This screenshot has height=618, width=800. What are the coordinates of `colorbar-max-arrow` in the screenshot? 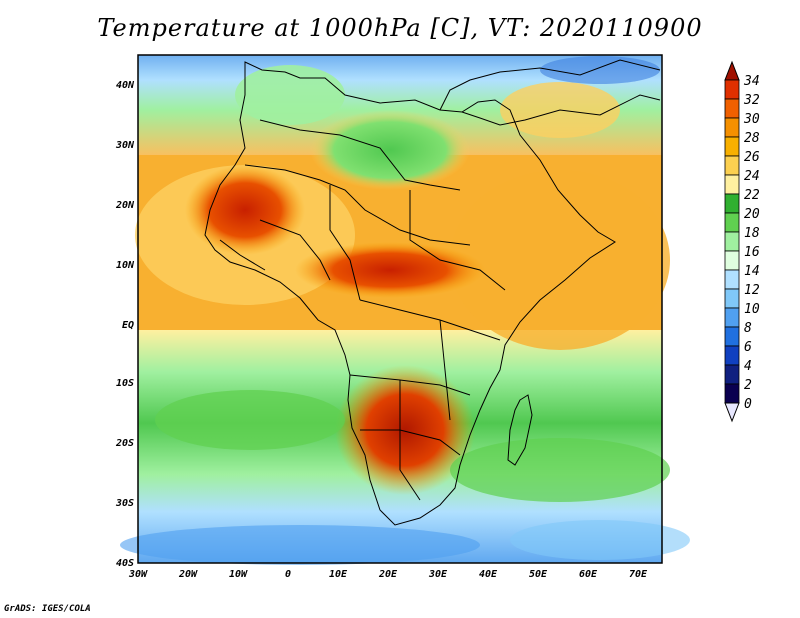 It's located at (732, 70).